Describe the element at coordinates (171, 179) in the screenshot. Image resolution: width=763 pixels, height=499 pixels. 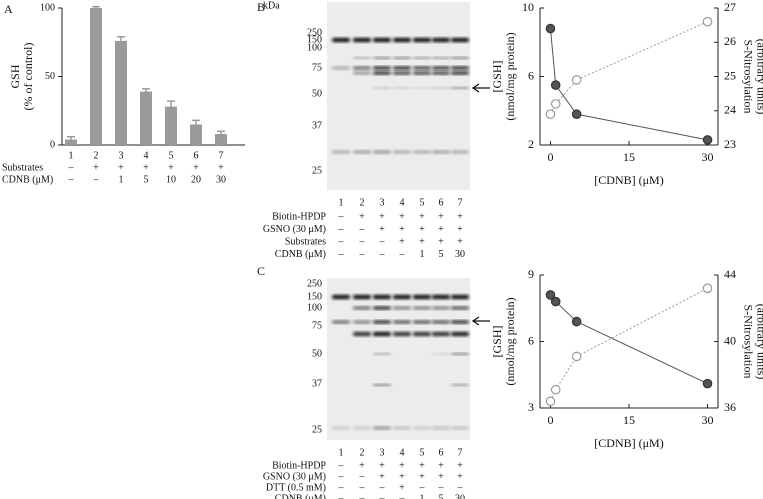
I see `condition-value: 10` at that location.